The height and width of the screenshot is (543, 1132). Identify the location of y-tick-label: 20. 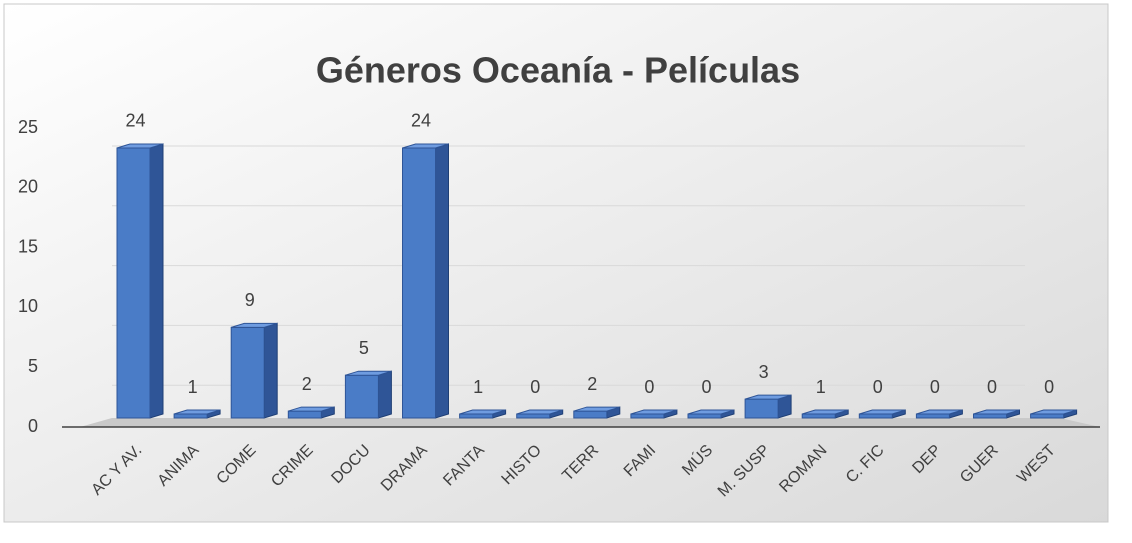
(28, 187).